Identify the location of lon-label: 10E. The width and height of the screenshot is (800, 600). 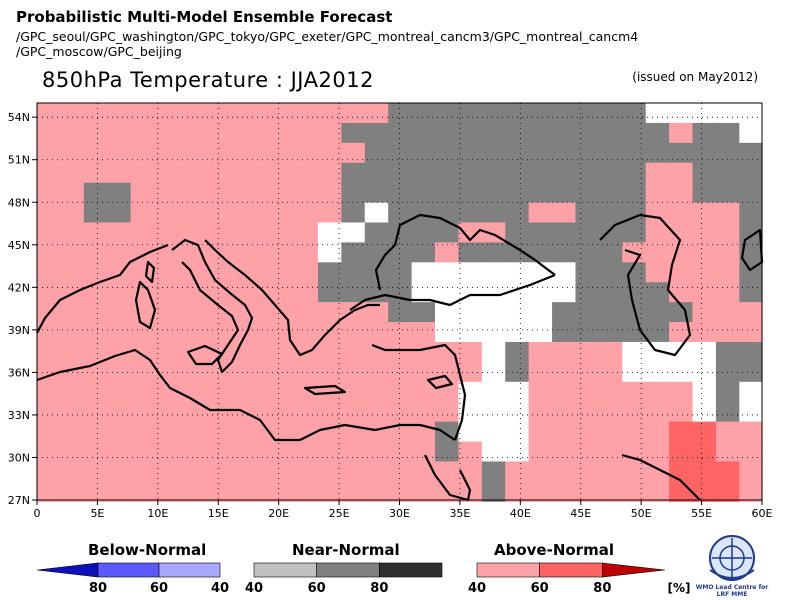
(157, 513).